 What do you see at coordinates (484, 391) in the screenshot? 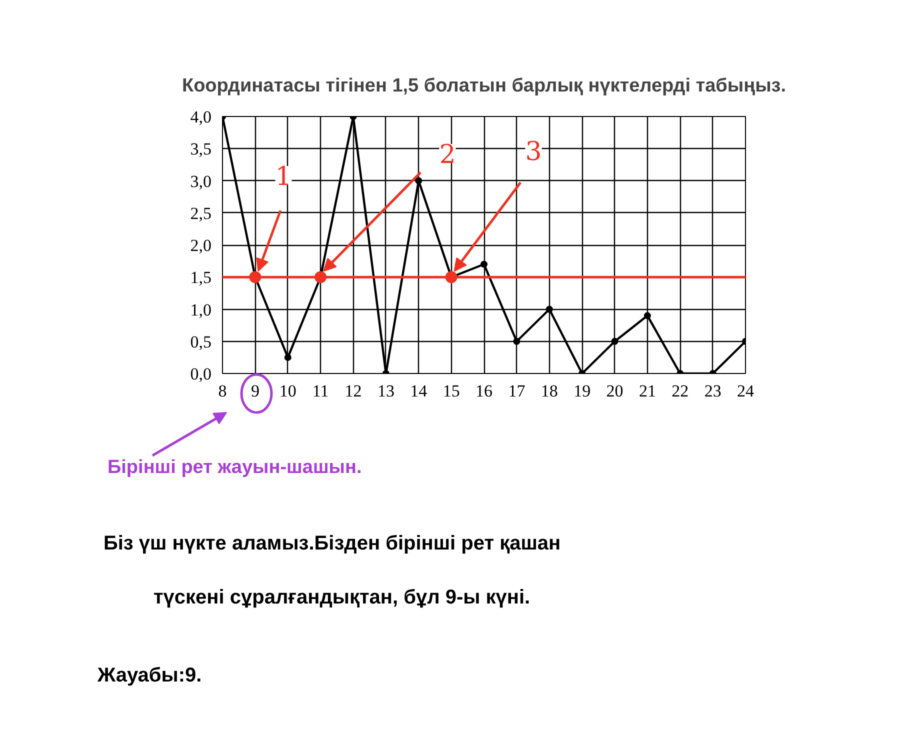
I see `x-tick-label: 16` at bounding box center [484, 391].